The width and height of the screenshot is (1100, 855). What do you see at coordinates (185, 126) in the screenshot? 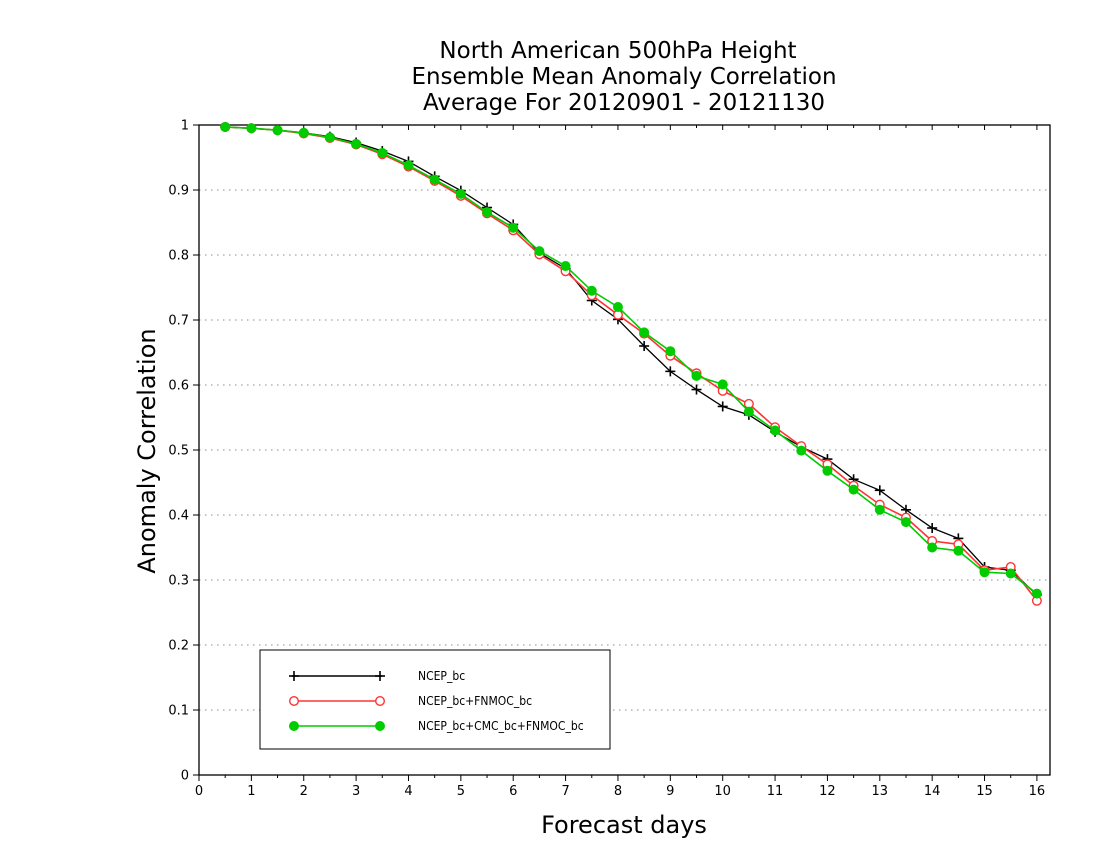
I see `y-tick-label-10: 1` at bounding box center [185, 126].